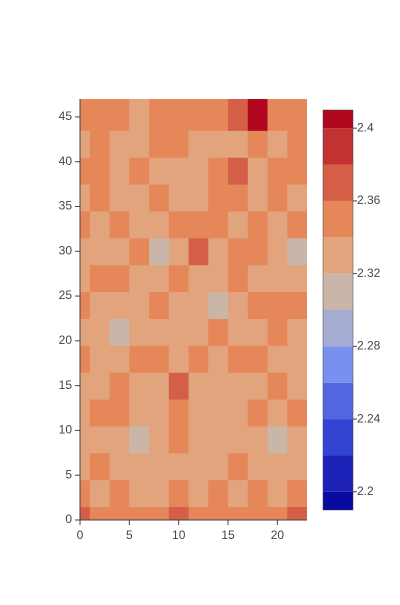 This screenshot has width=400, height=605. Describe the element at coordinates (278, 535) in the screenshot. I see `x-tick-label: 20` at that location.